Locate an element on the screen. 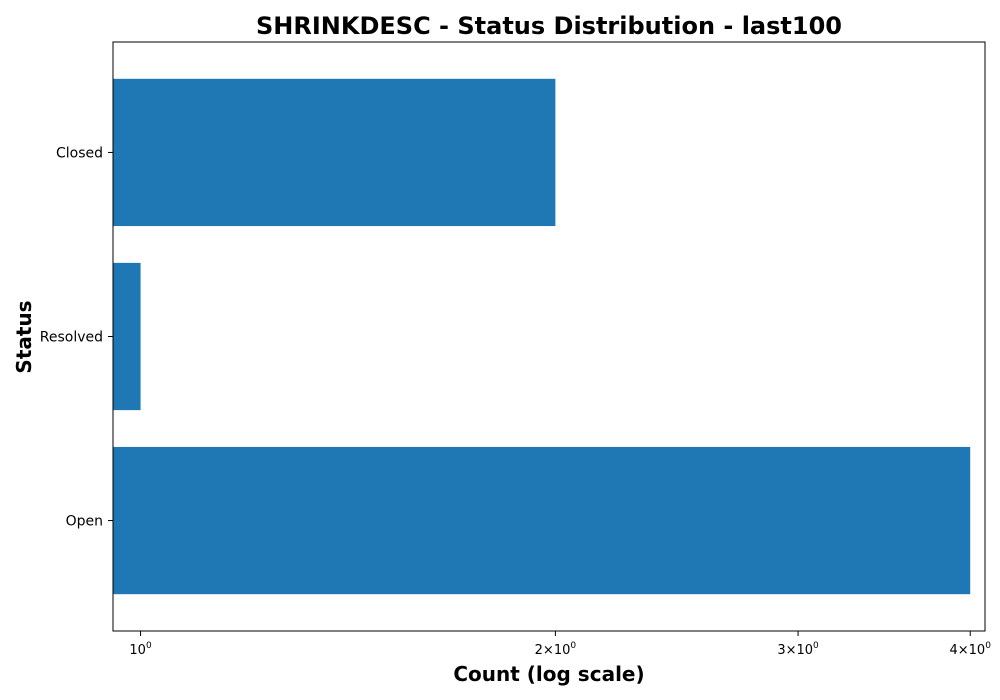  x-tick-label-4: 4×100 is located at coordinates (970, 649).